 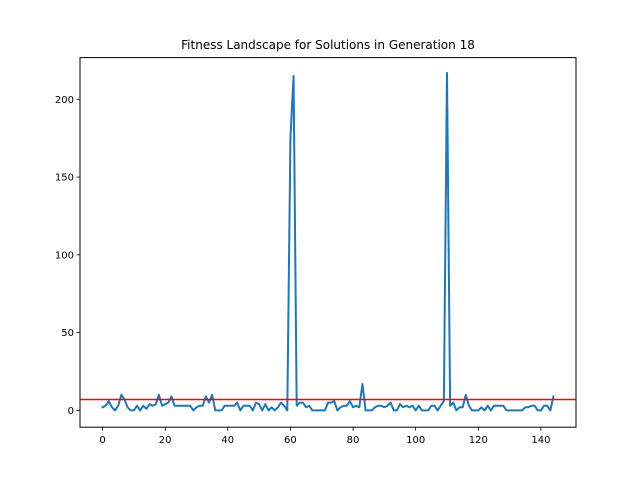 I want to click on y-tick-label: 0, so click(x=71, y=411).